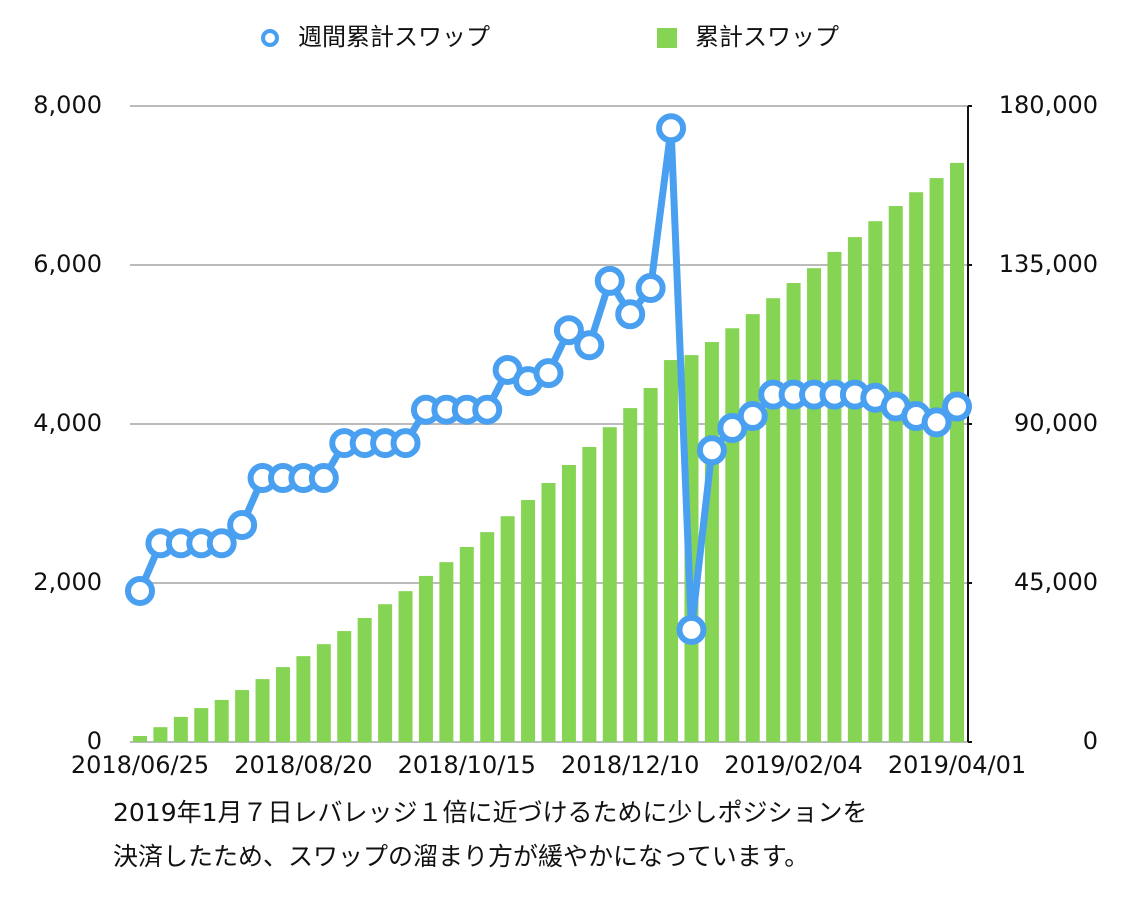 This screenshot has width=1124, height=898. What do you see at coordinates (1048, 264) in the screenshot?
I see `y2-tick-label: 135,000` at bounding box center [1048, 264].